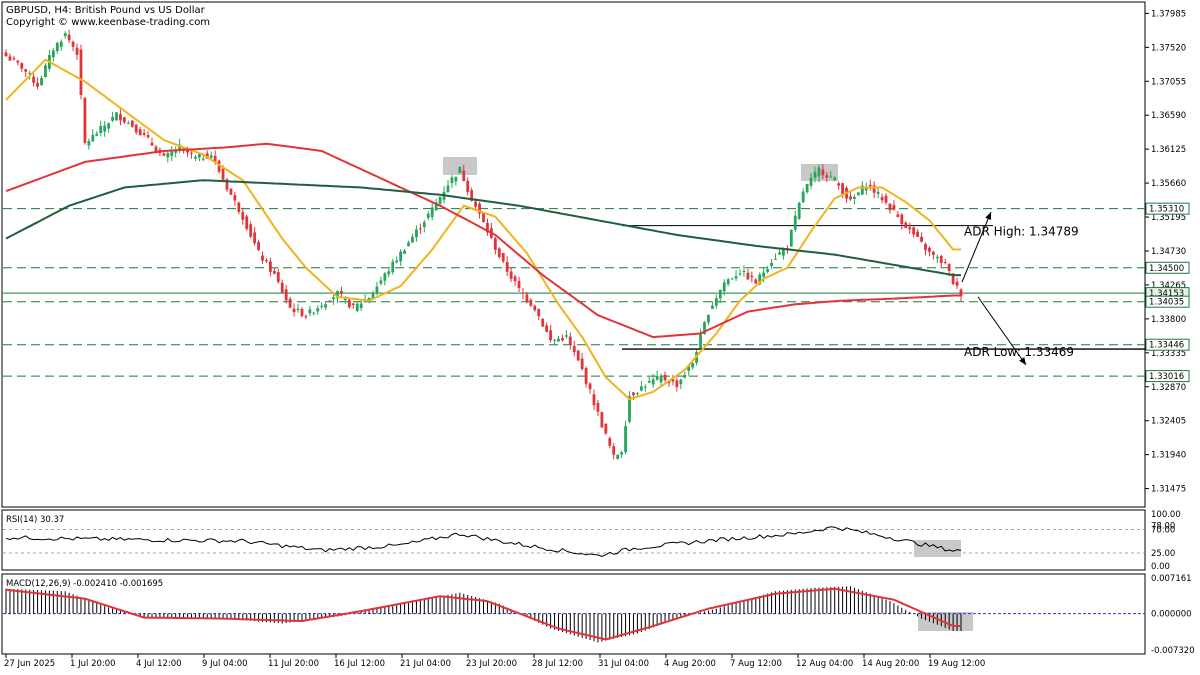  What do you see at coordinates (1166, 294) in the screenshot?
I see `svg-text: 1.34153` at bounding box center [1166, 294].